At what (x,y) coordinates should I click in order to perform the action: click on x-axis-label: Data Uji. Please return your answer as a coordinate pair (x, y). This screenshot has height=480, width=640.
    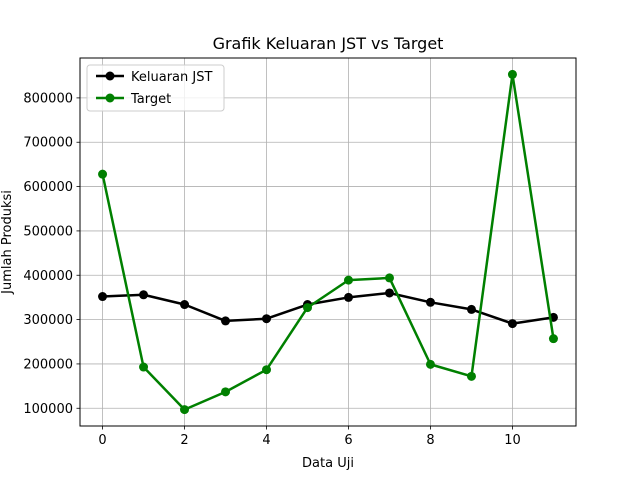
    Looking at the image, I should click on (328, 463).